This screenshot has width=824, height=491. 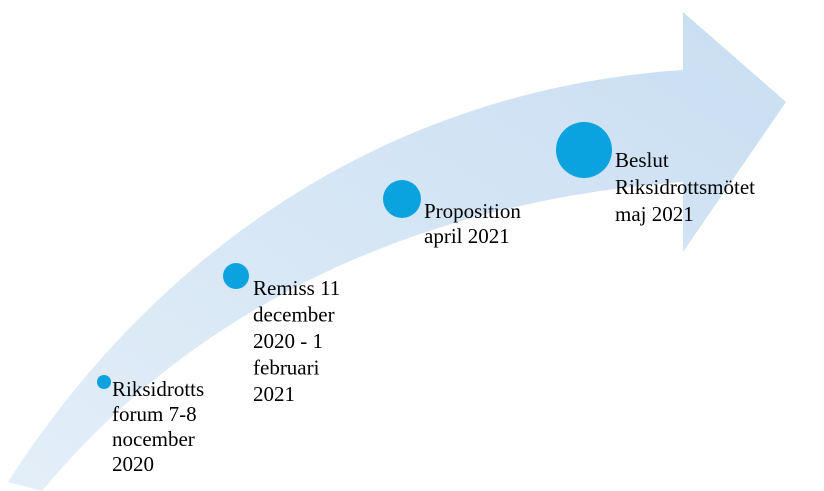 What do you see at coordinates (642, 160) in the screenshot?
I see `milestone-label: Beslut` at bounding box center [642, 160].